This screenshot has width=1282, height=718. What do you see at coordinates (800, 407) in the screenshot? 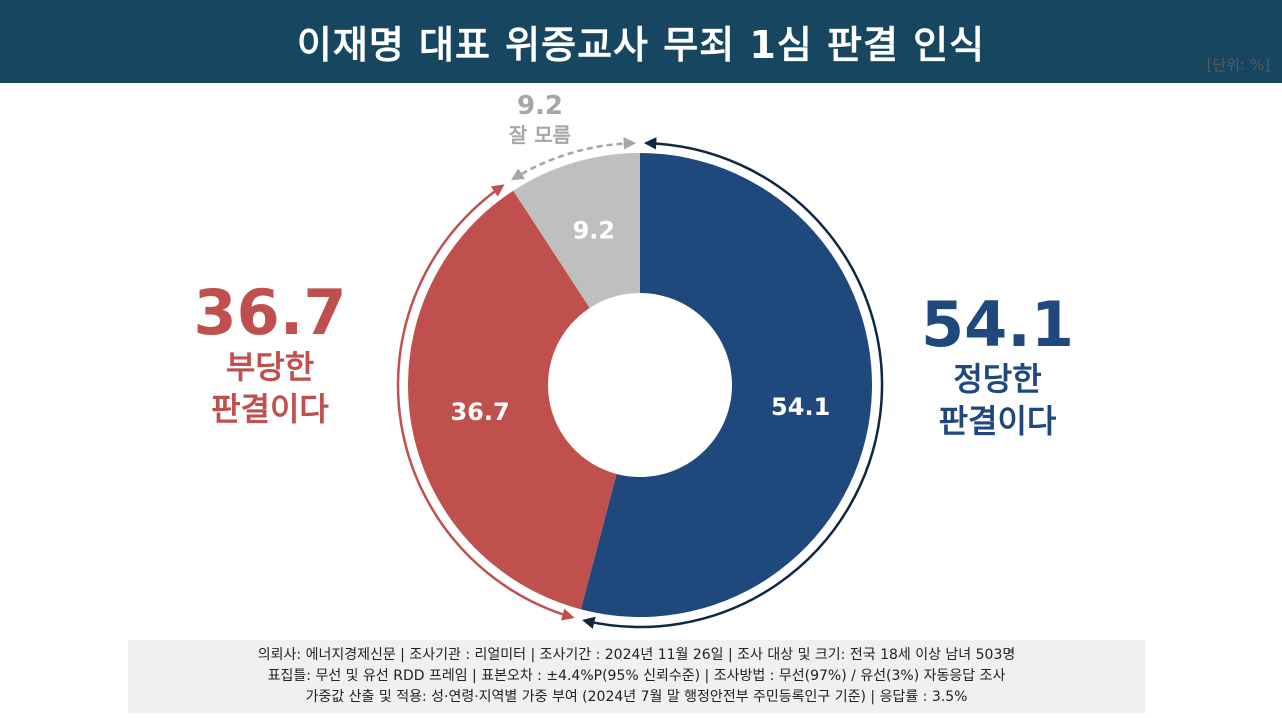
I see `slice-label-justified: 54.1` at bounding box center [800, 407].